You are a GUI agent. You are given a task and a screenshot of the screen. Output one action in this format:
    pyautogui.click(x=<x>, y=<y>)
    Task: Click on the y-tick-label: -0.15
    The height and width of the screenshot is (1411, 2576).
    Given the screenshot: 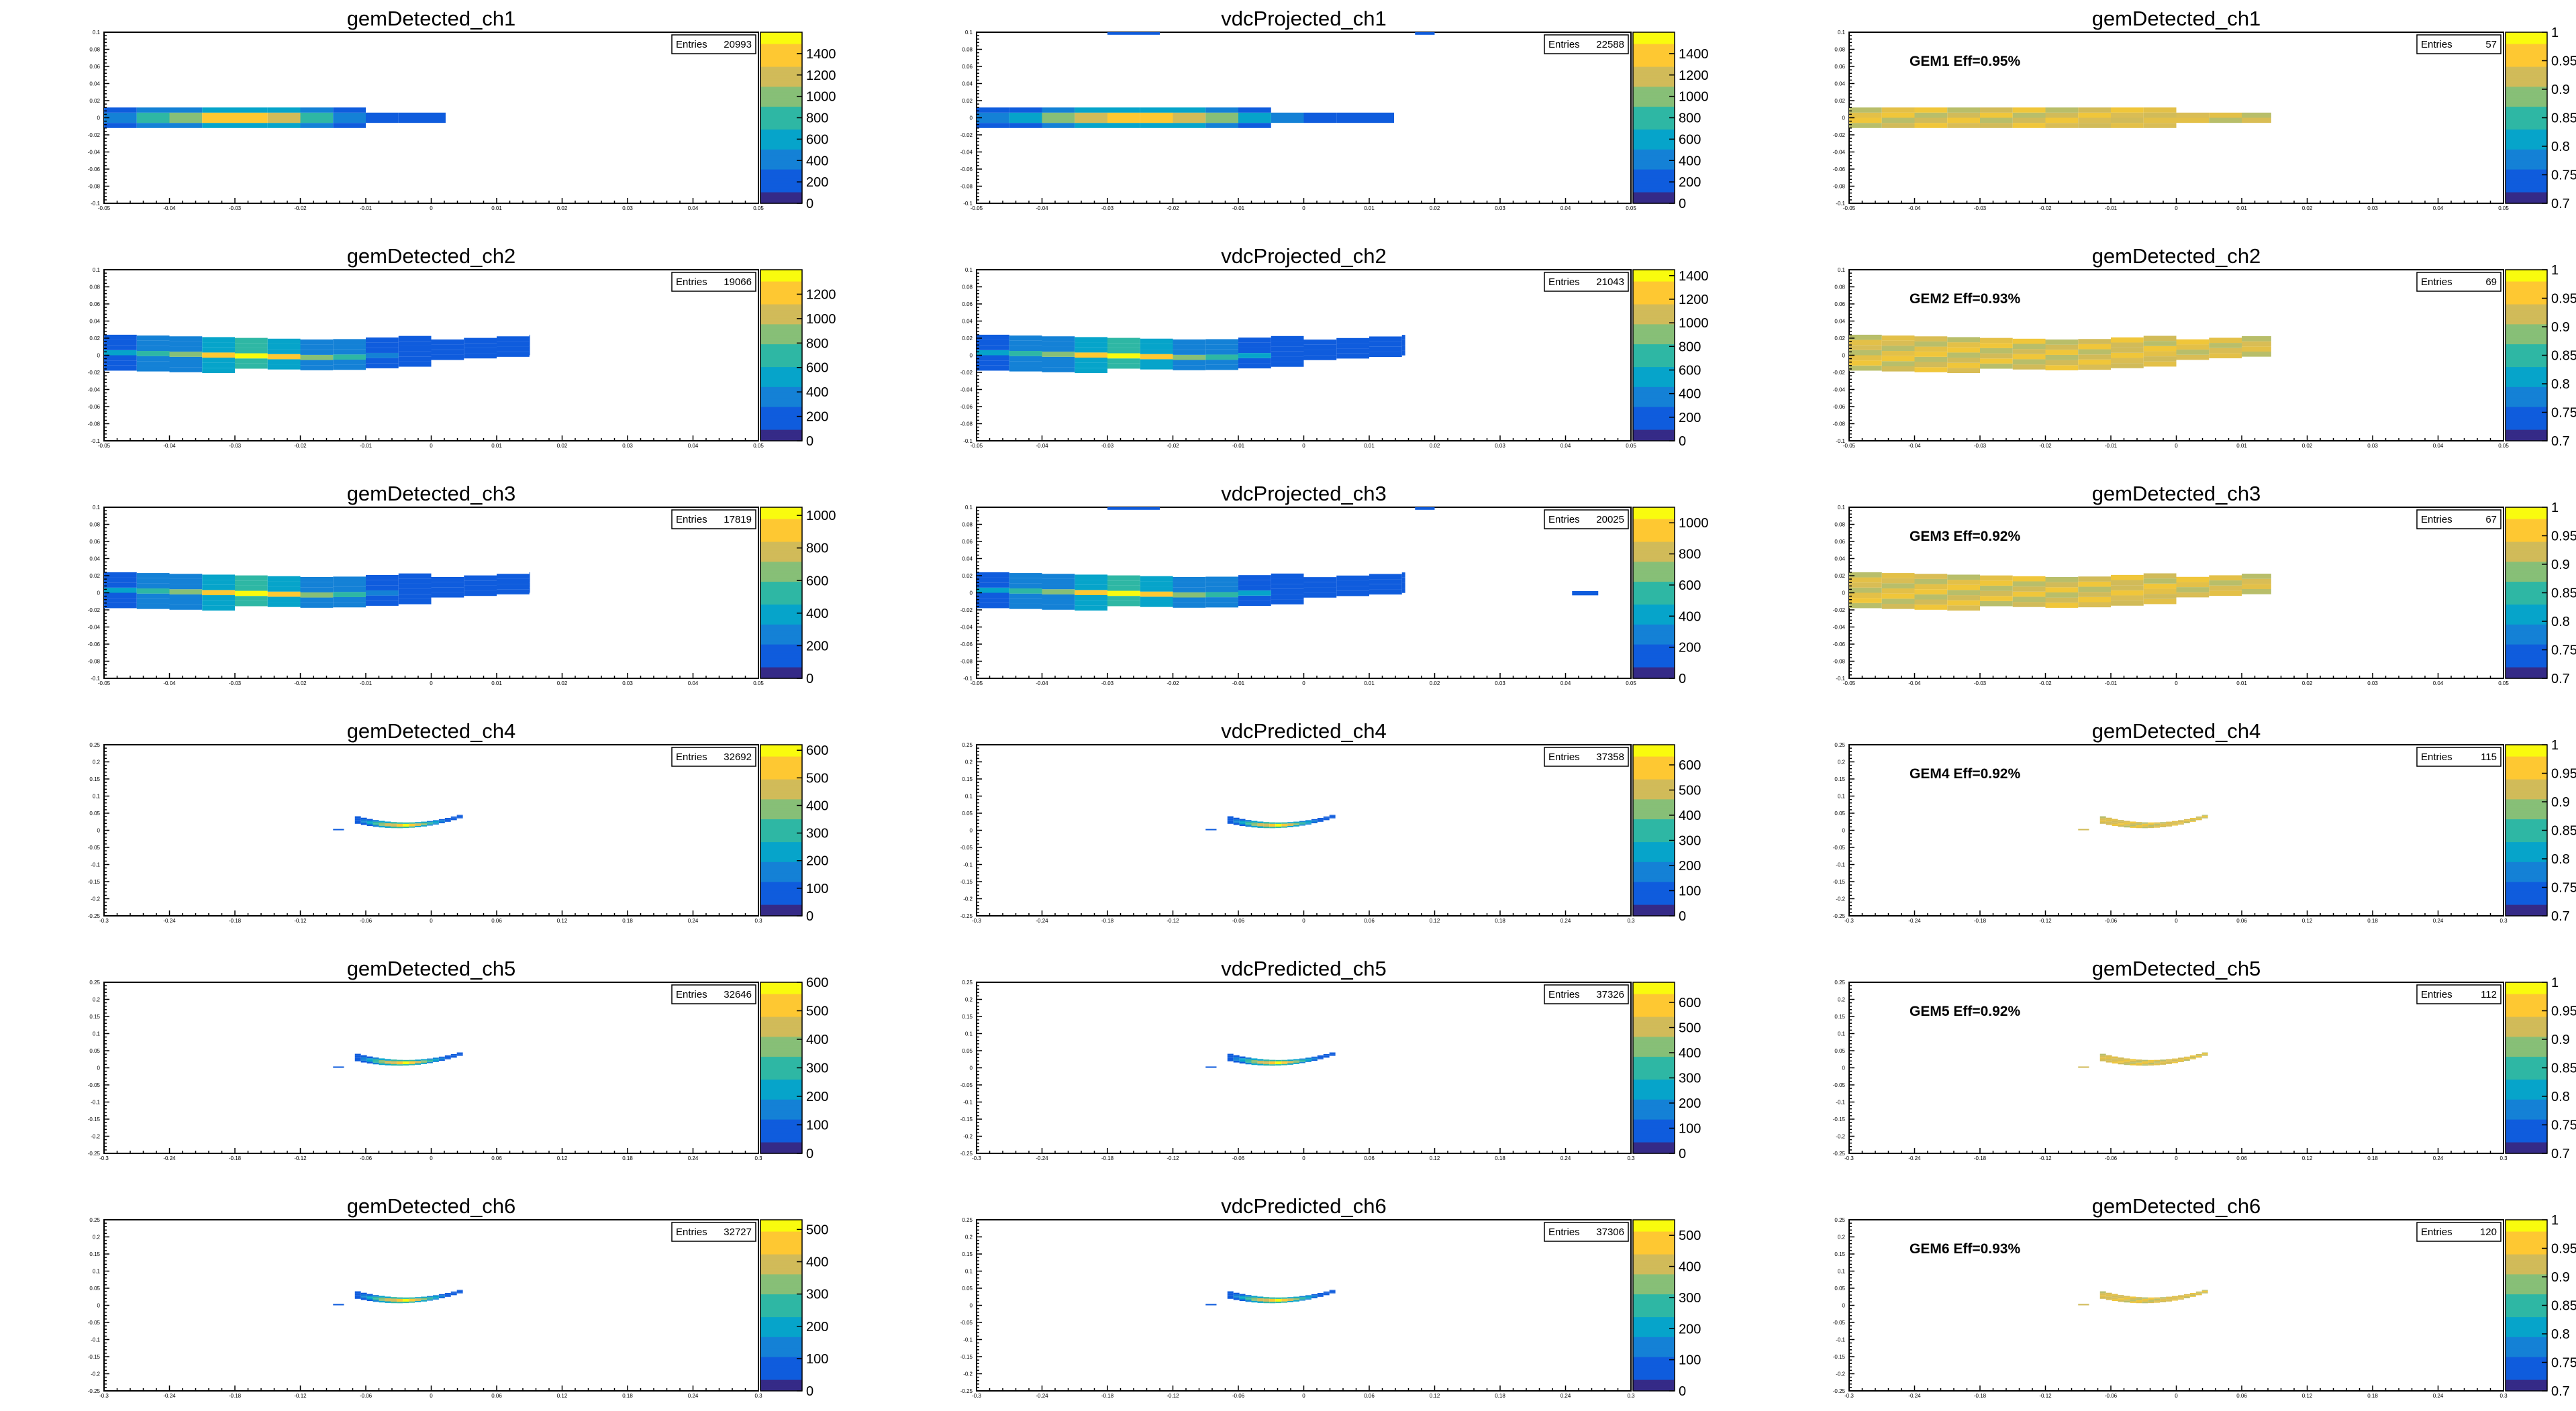 What is the action you would take?
    pyautogui.click(x=966, y=882)
    